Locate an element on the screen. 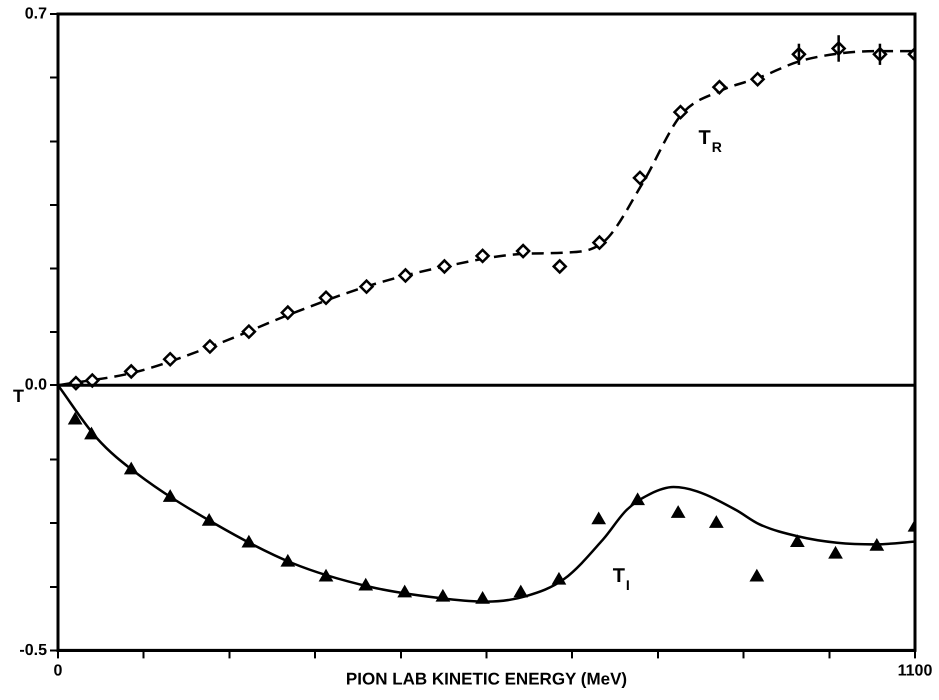 The image size is (939, 700). x-tick-label: 1100 is located at coordinates (915, 671).